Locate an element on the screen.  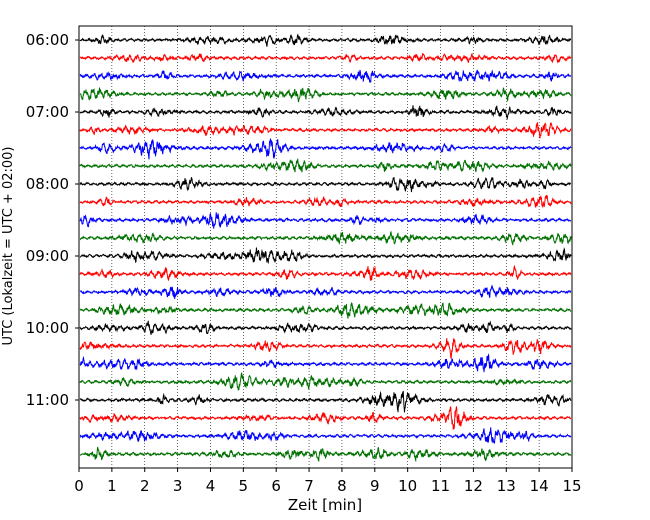
x-tick-label: 6 is located at coordinates (276, 486).